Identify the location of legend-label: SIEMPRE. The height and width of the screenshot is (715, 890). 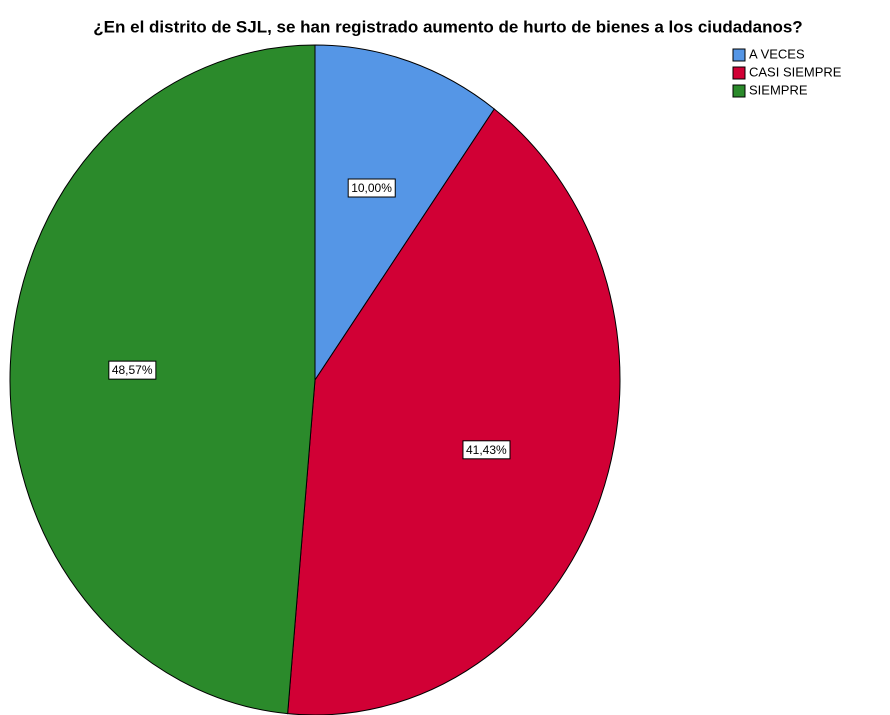
(778, 89).